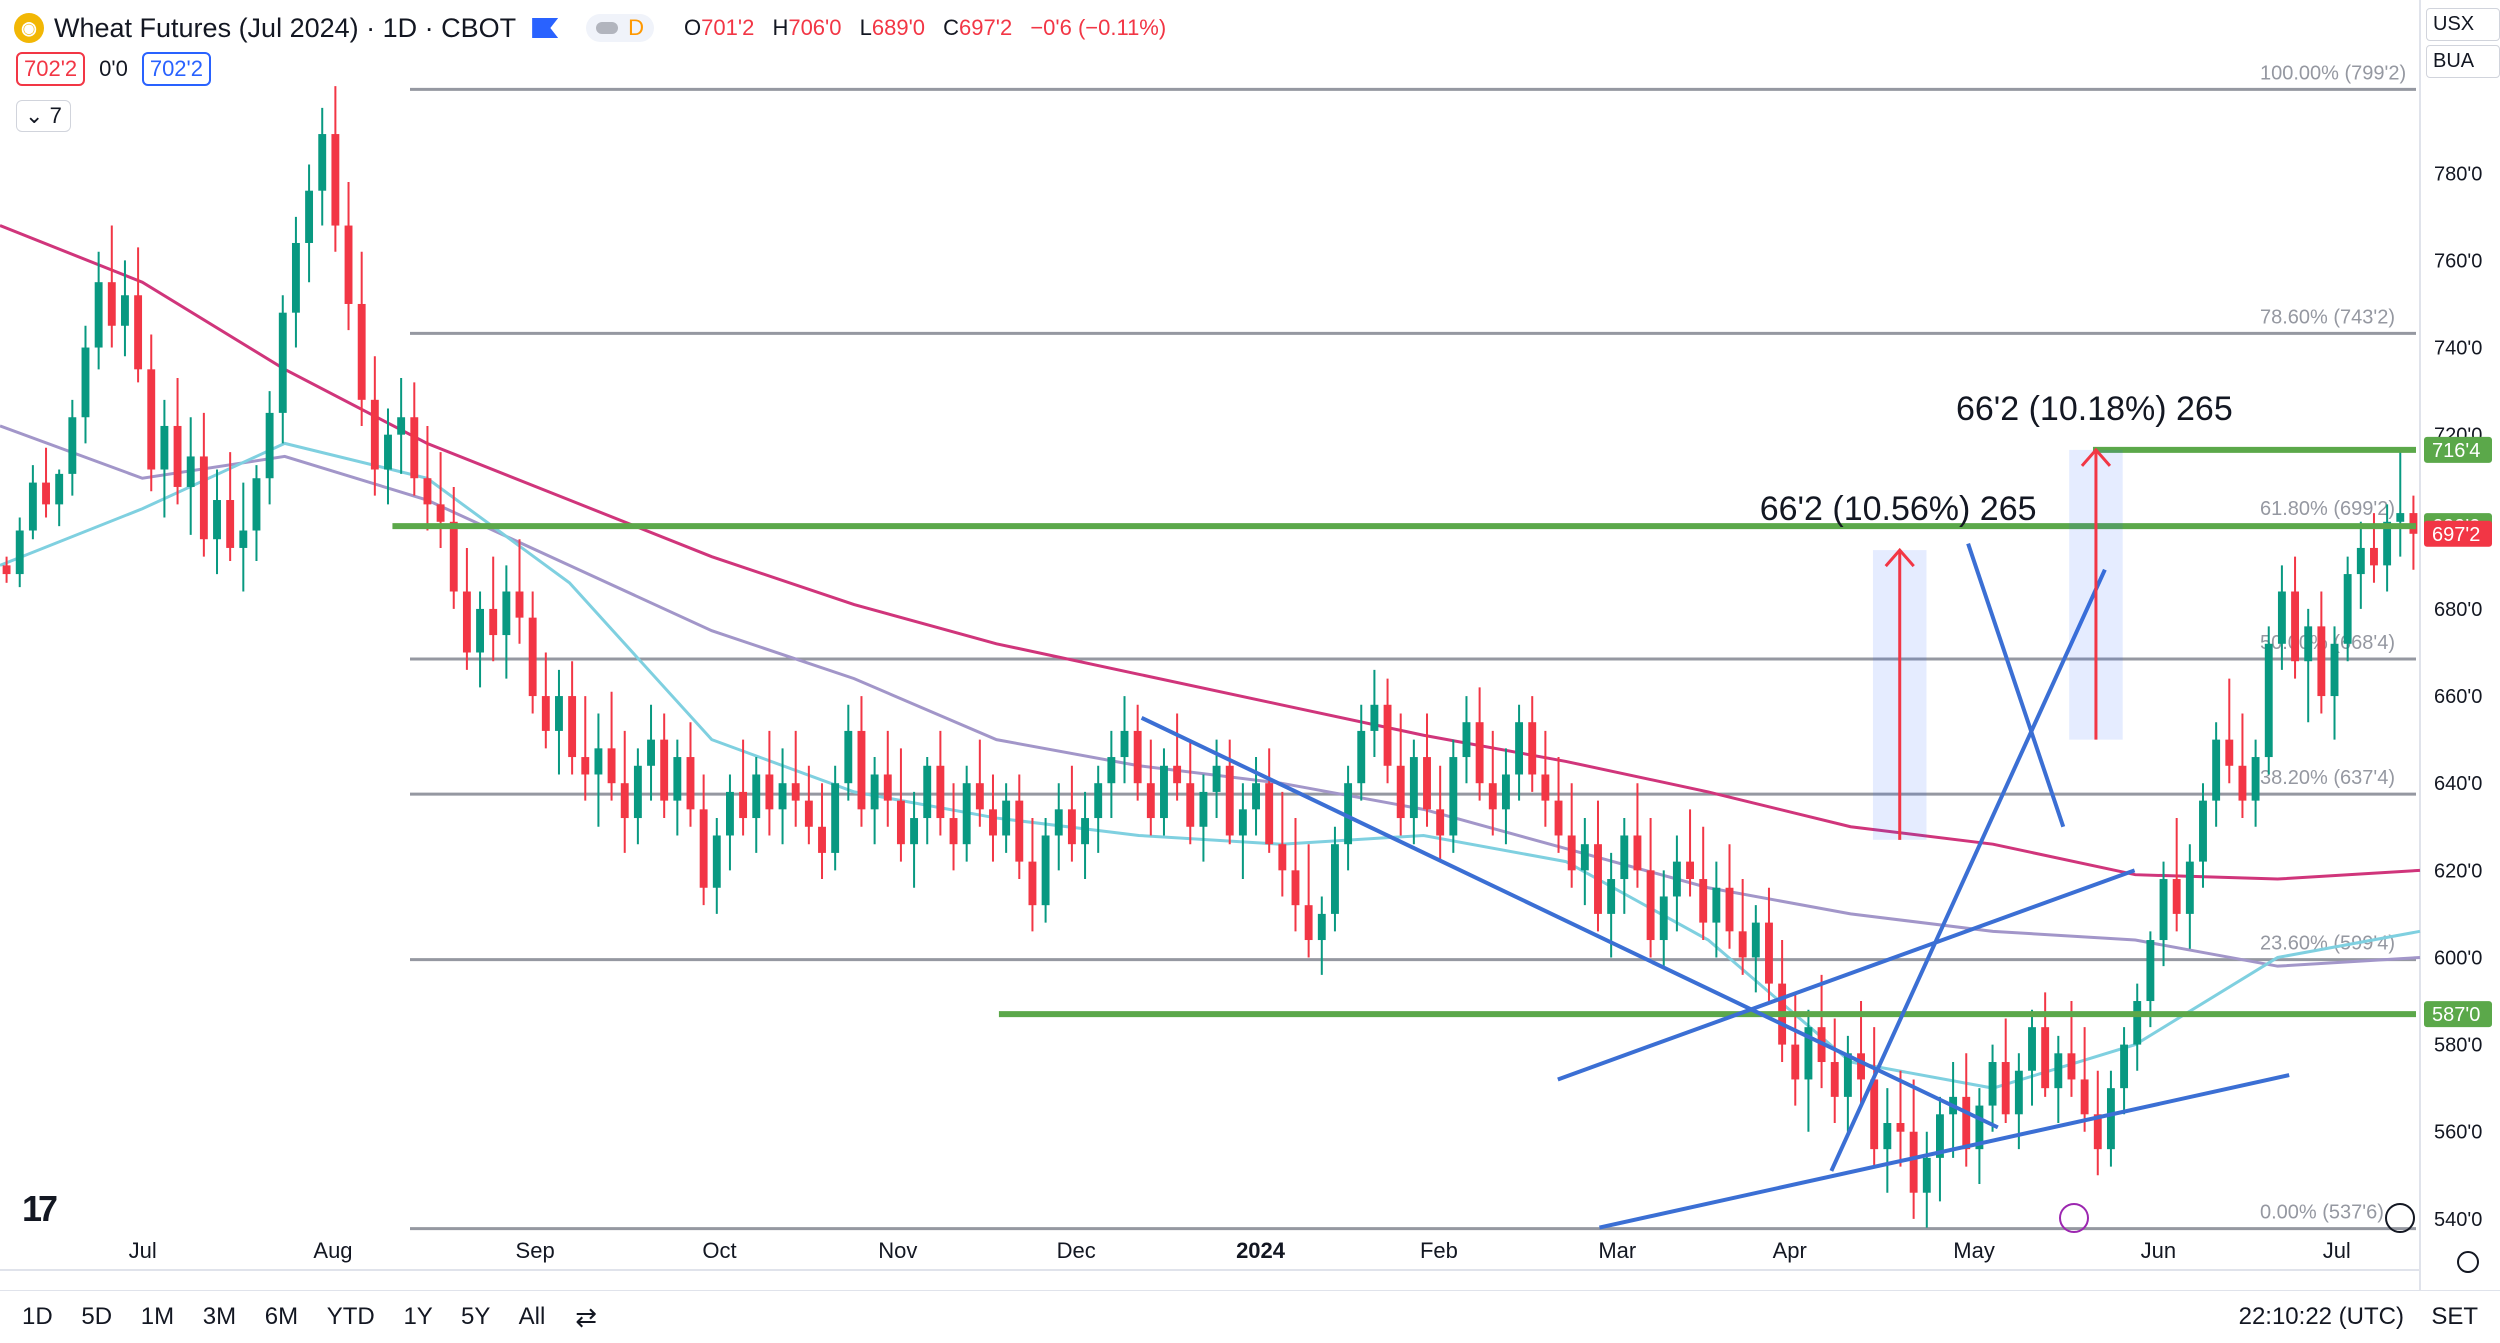 This screenshot has width=2500, height=1343. Describe the element at coordinates (475, 1316) in the screenshot. I see `range-5y: 5Y` at that location.